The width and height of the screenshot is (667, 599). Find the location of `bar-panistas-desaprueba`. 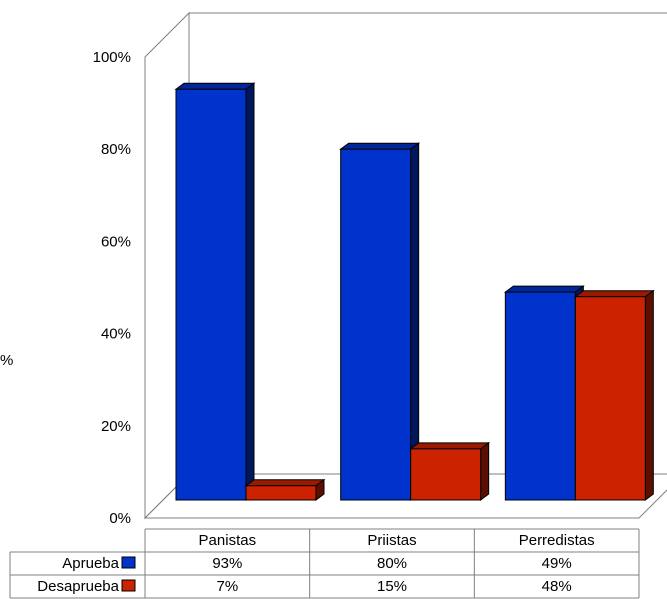

bar-panistas-desaprueba is located at coordinates (285, 489).